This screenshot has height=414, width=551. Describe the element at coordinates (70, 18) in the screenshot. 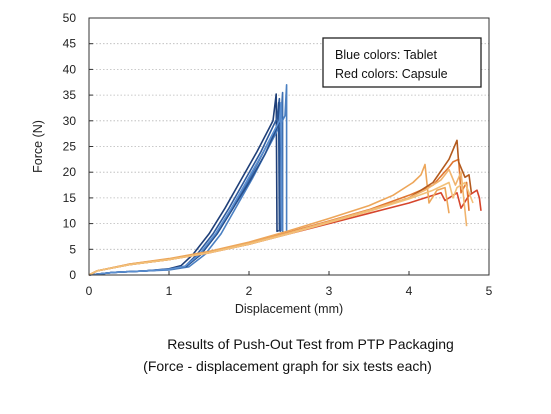

I see `y-tick-label: 50` at that location.